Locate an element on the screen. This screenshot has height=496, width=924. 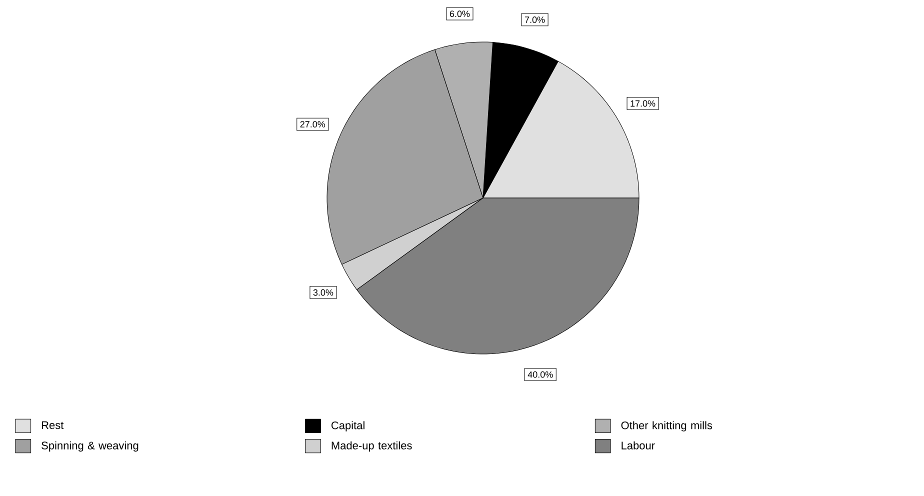
data-label: 3.0% is located at coordinates (323, 292).